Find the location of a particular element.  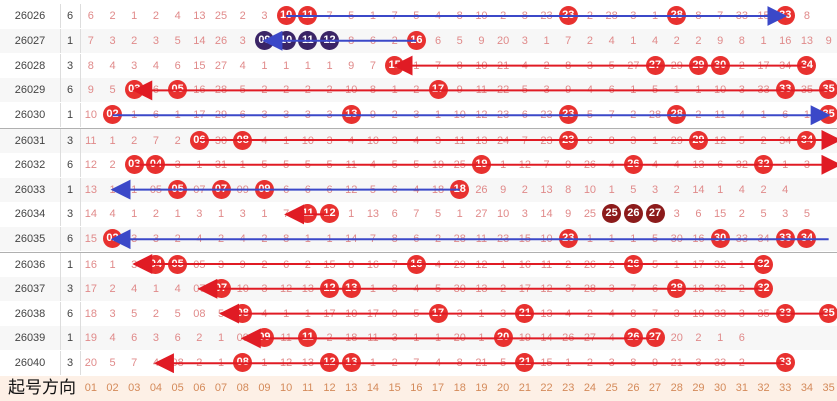

drawn-number-ball: 10 is located at coordinates (286, 15).